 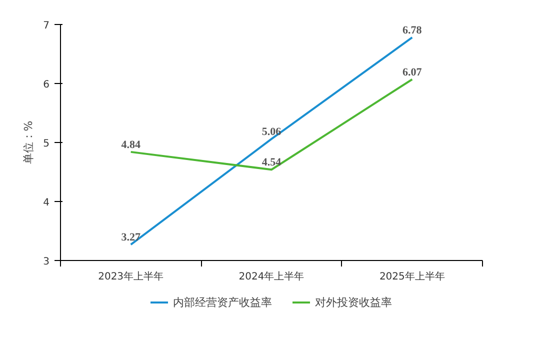 What do you see at coordinates (271, 276) in the screenshot?
I see `x-tick-label: 2024年上半年` at bounding box center [271, 276].